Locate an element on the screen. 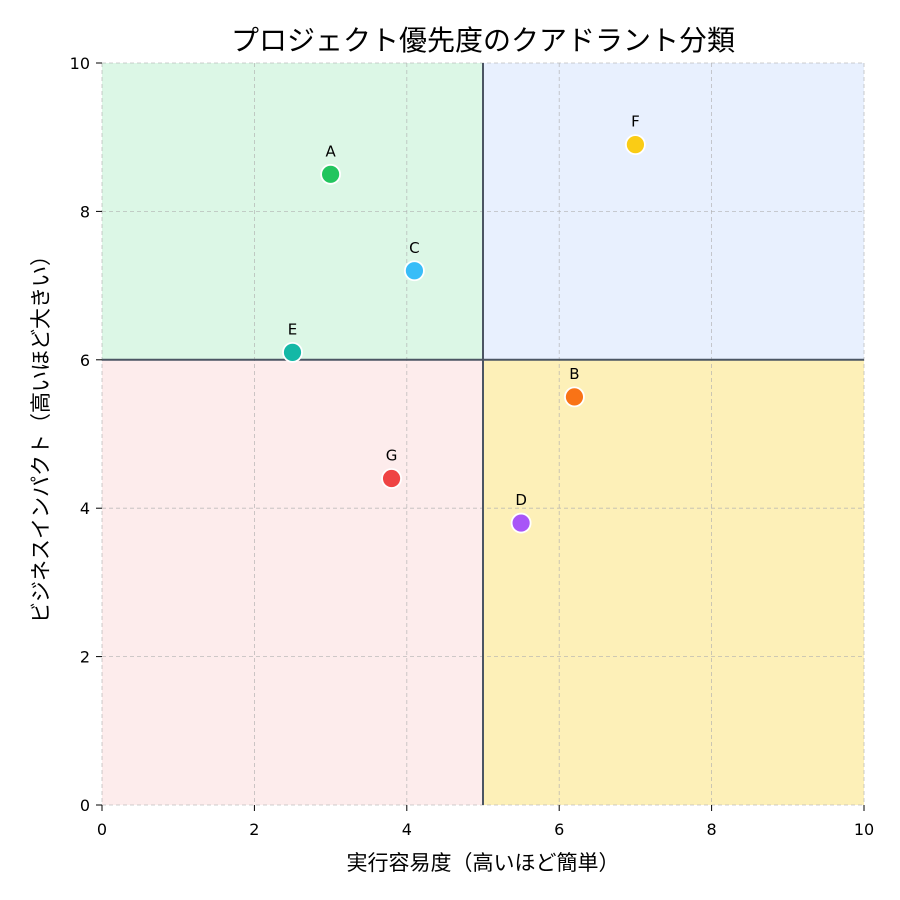  data-point-e: E is located at coordinates (292, 341).